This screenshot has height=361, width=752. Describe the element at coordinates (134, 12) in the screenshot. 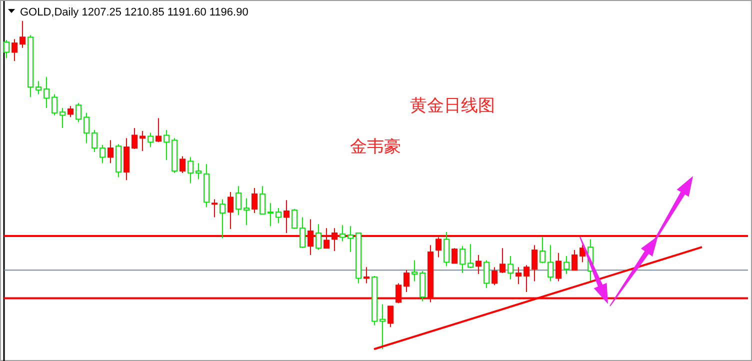

I see `chart-title: GOLD,Daily 1207.25 1210.85 1191.60 1196.90` at that location.